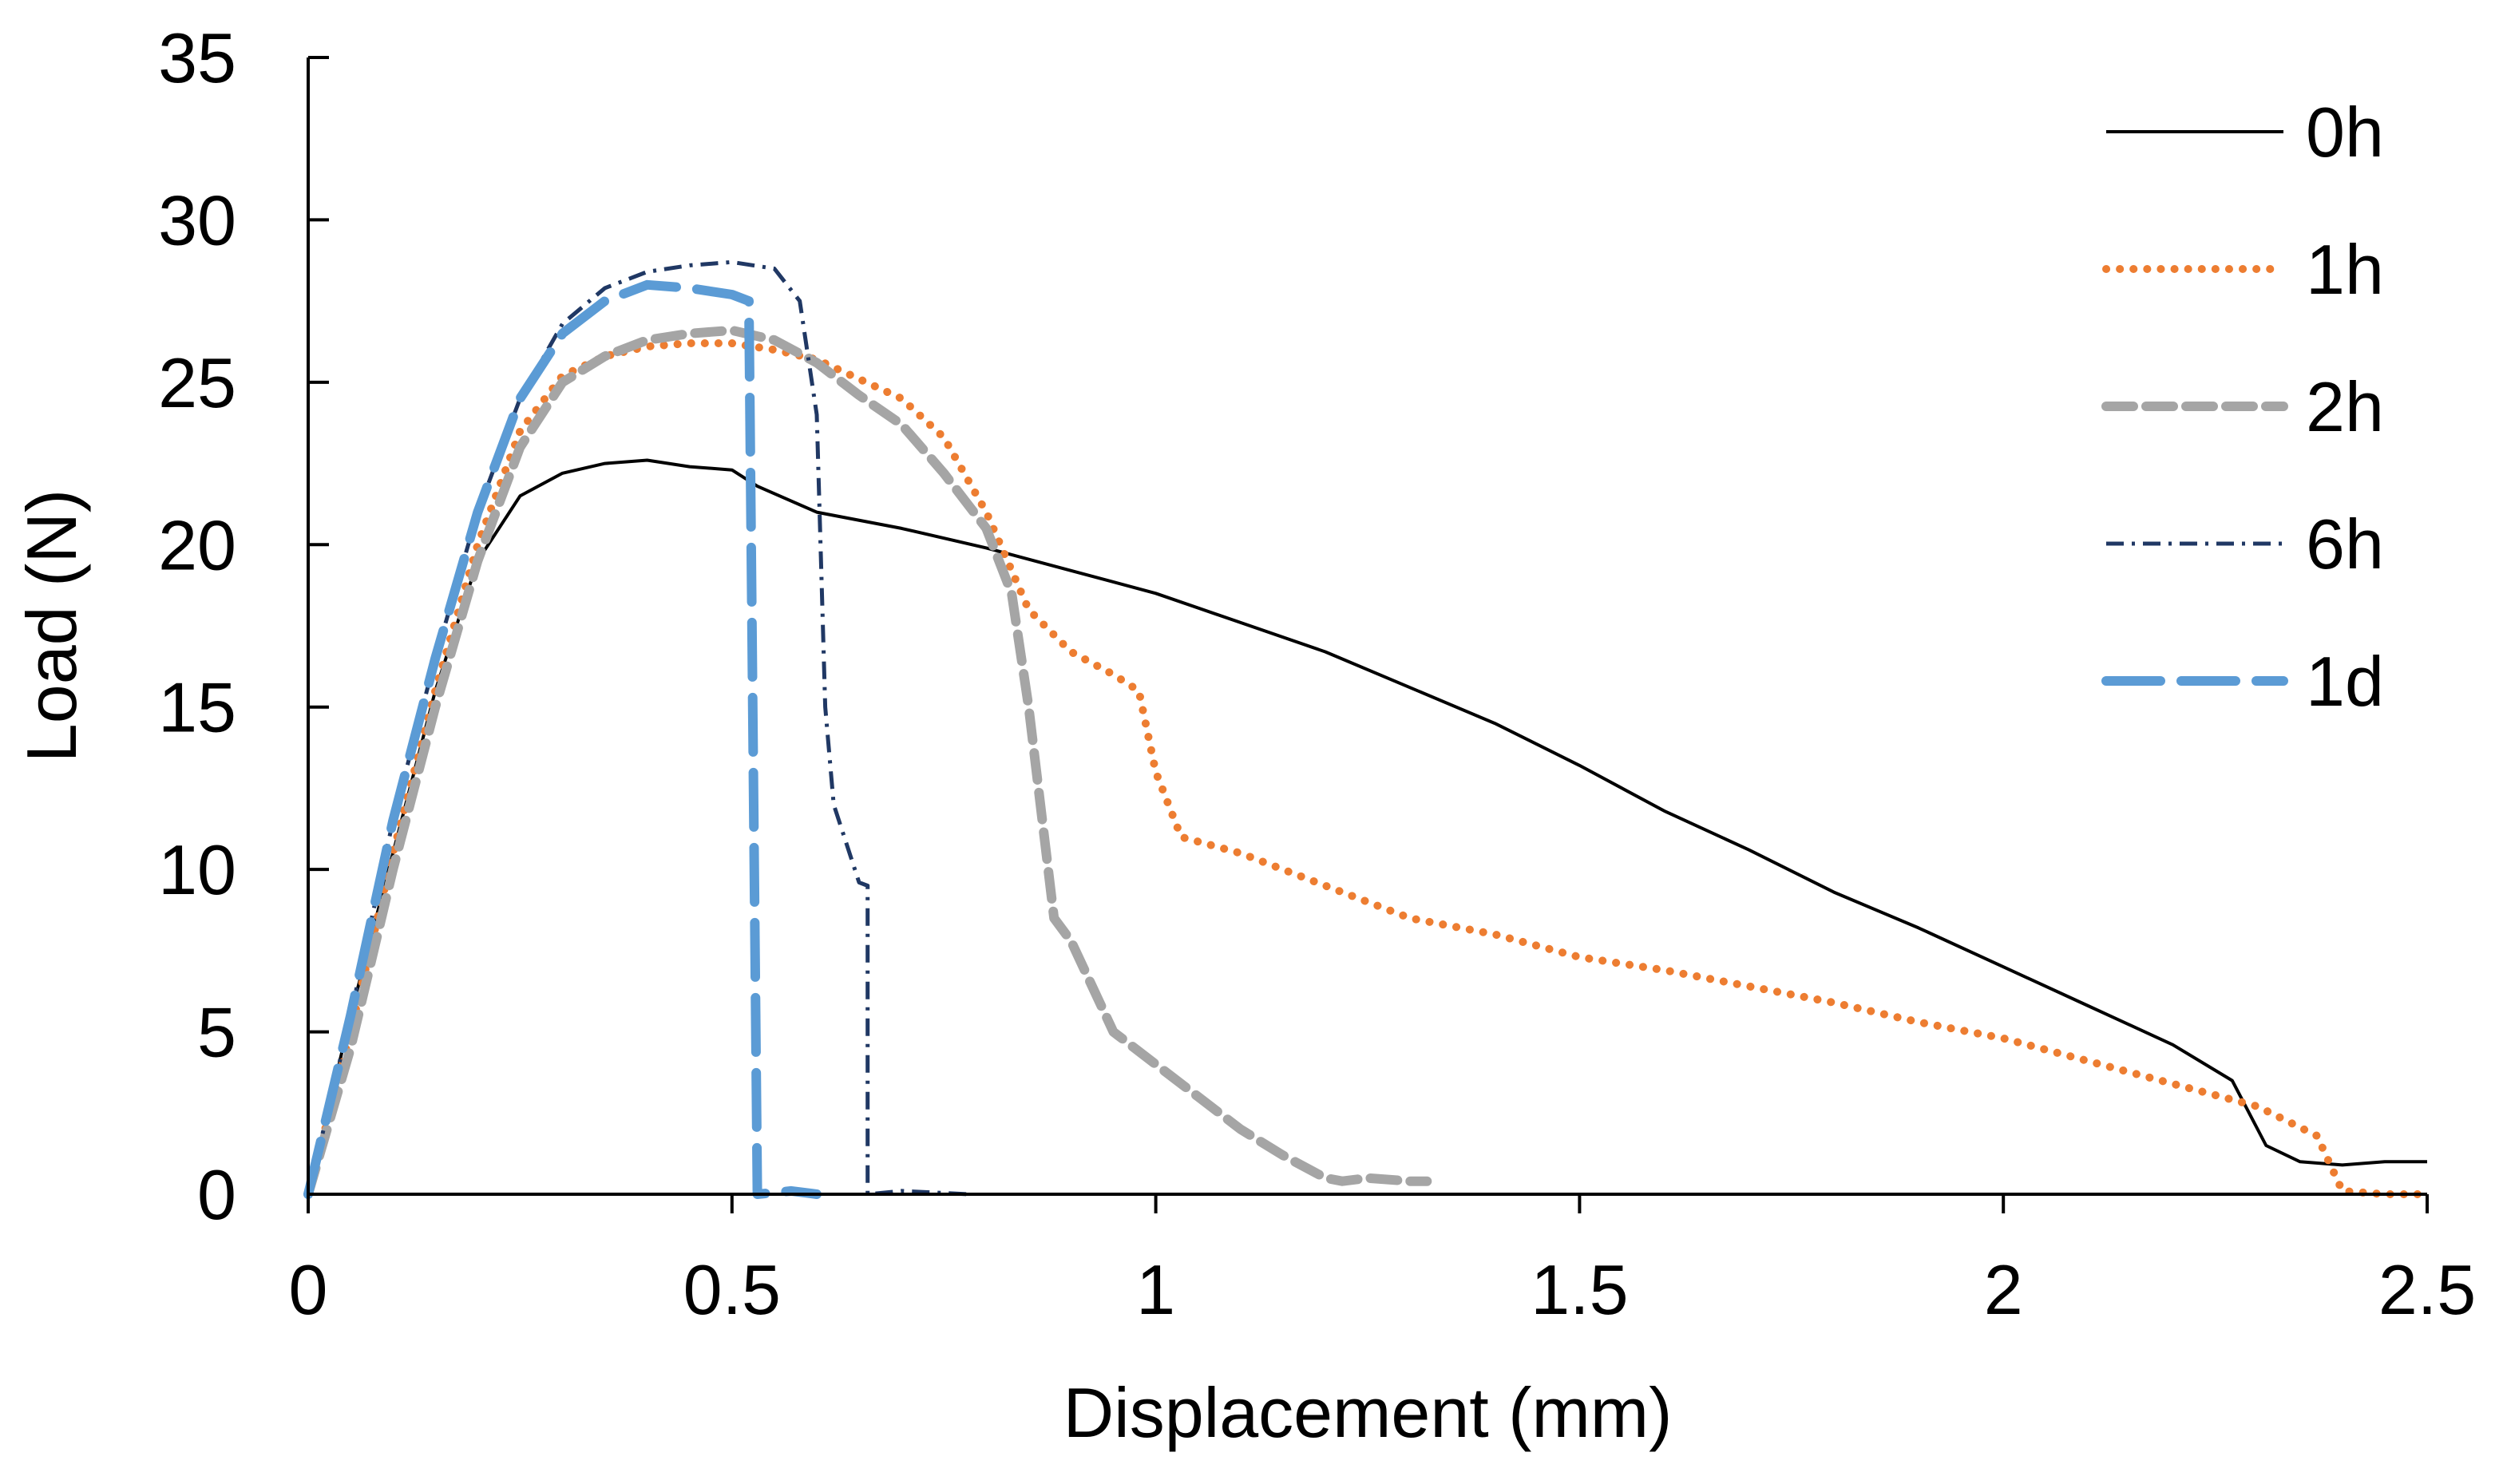  What do you see at coordinates (732, 1289) in the screenshot?
I see `x-tick-label: 0.5` at bounding box center [732, 1289].